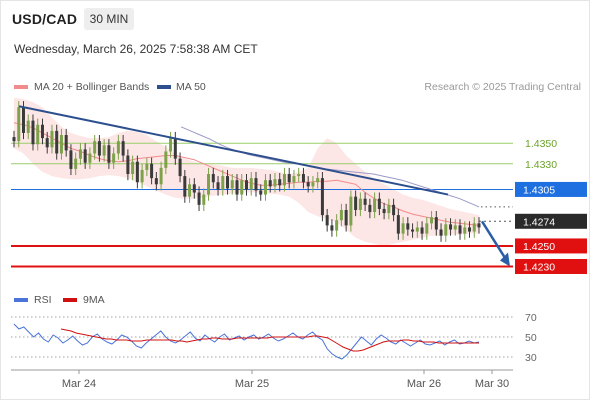 This screenshot has height=400, width=590. What do you see at coordinates (531, 358) in the screenshot?
I see `rsi-tick-label: 30` at bounding box center [531, 358].